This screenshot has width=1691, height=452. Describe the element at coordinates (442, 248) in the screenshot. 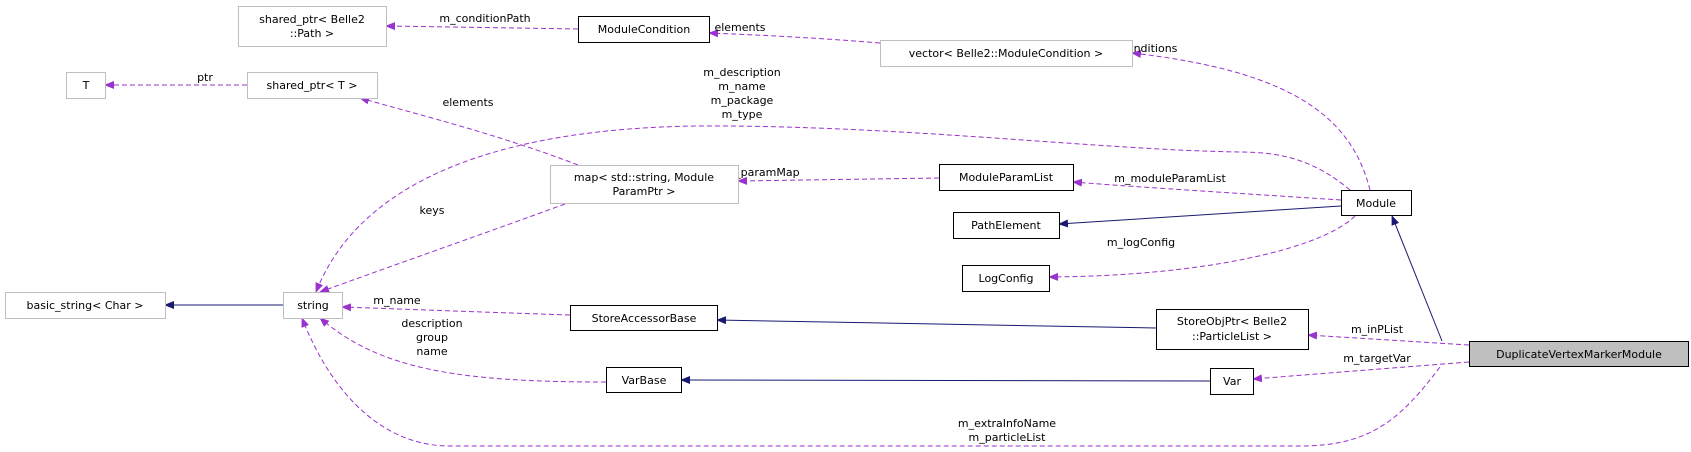

I see `edge-keys` at that location.